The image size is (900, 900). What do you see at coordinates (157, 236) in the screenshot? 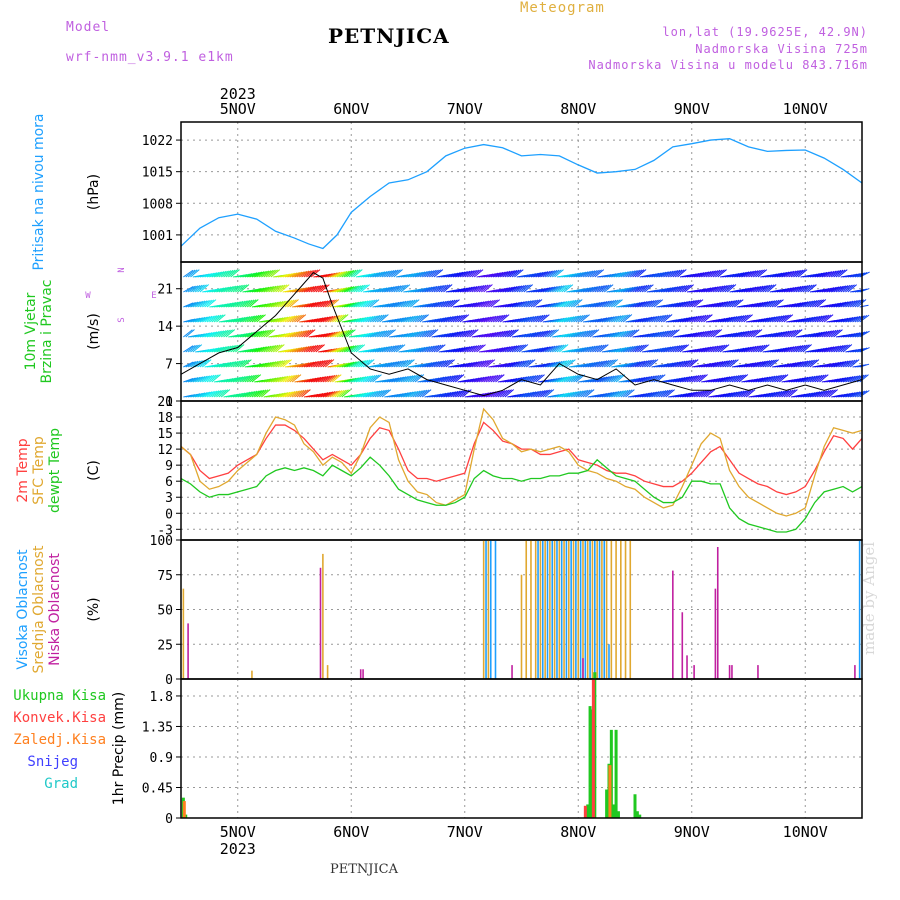
I see `y-tick-label: 1001` at bounding box center [157, 236].